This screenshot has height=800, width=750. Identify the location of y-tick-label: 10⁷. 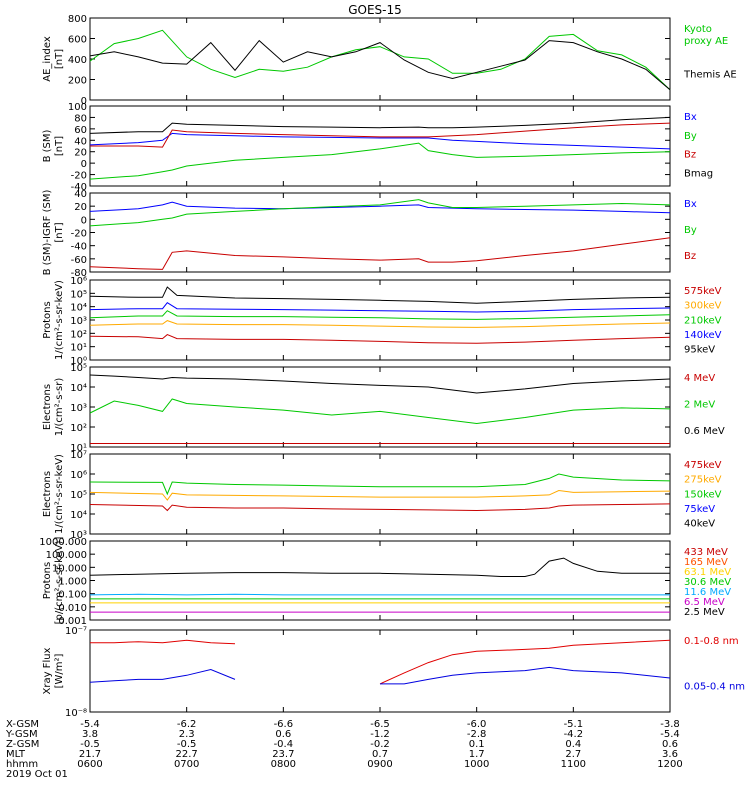
(78, 455).